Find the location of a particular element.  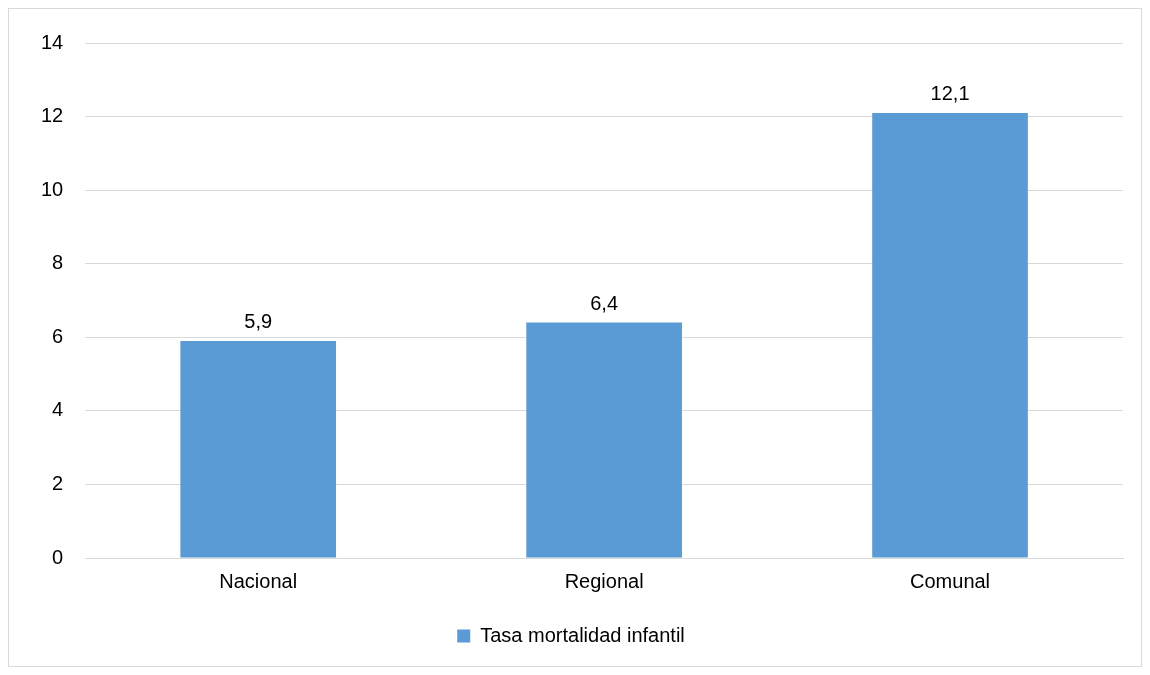

y-tick-label: 14 is located at coordinates (52, 41).